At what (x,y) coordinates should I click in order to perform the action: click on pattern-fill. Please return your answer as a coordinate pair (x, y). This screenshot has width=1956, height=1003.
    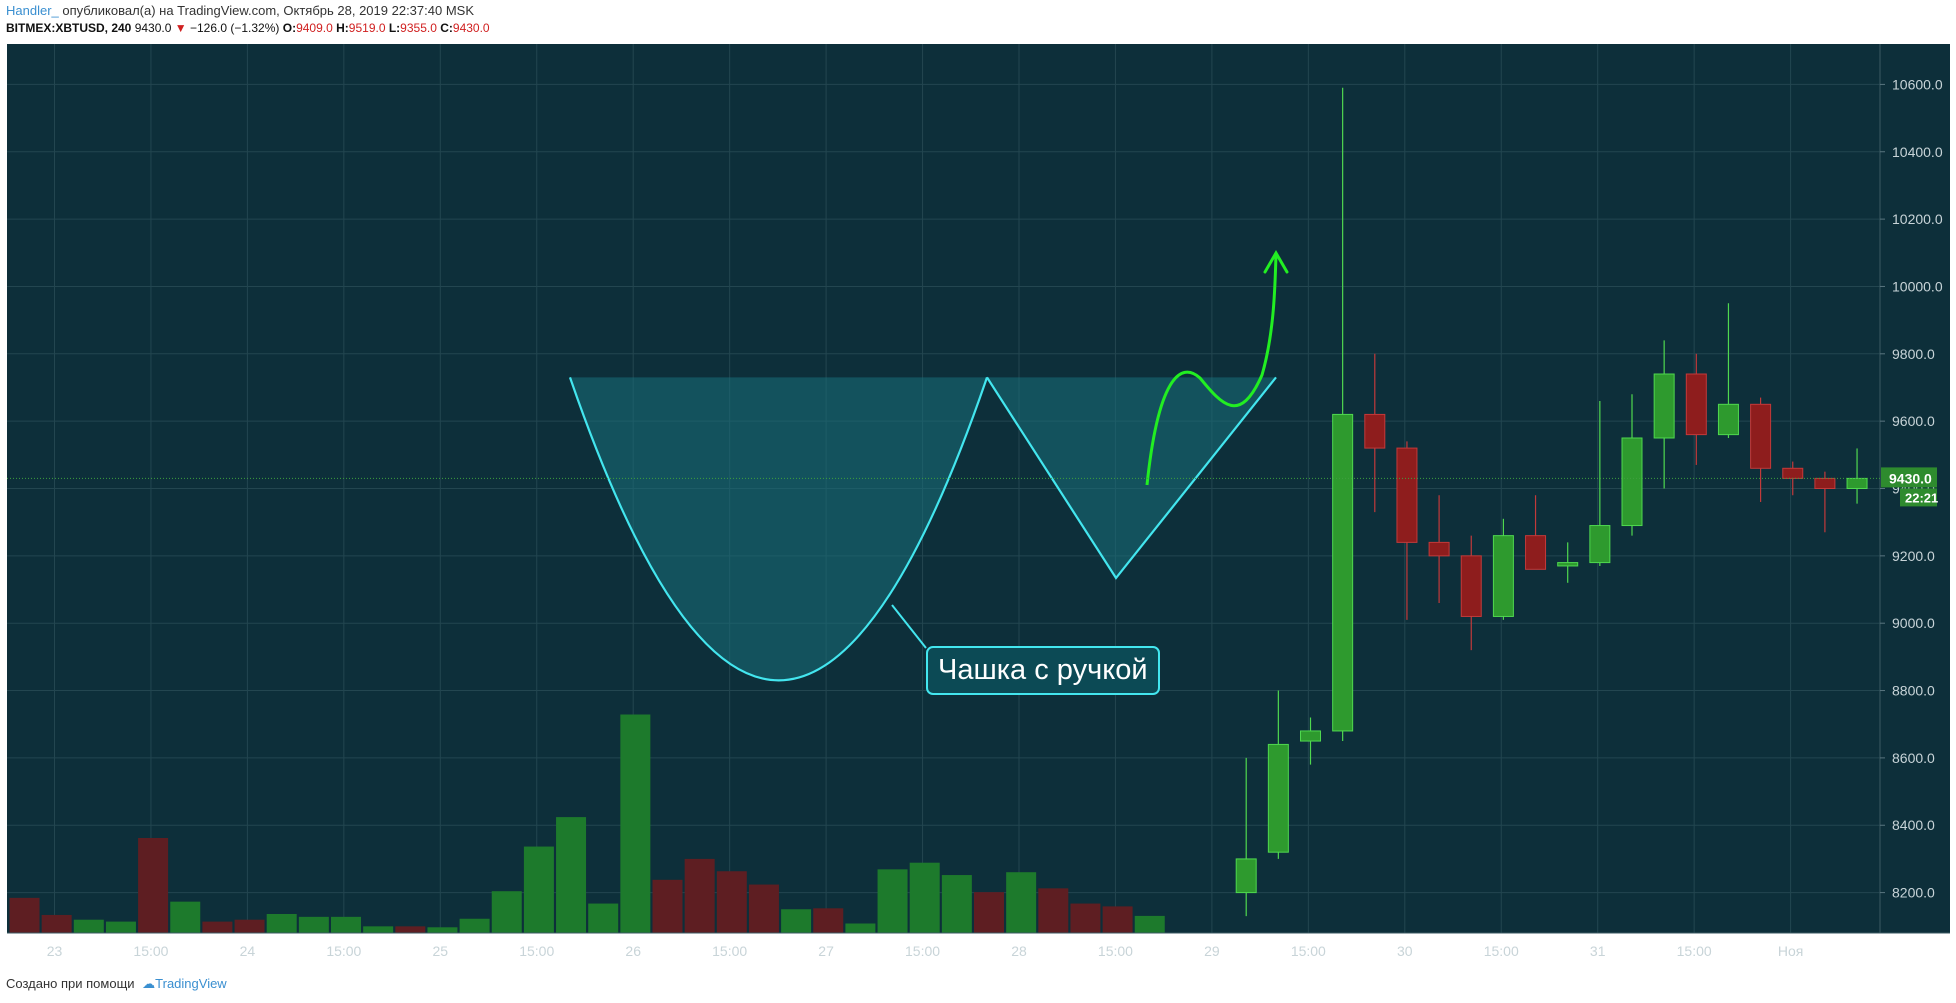
    Looking at the image, I should click on (923, 529).